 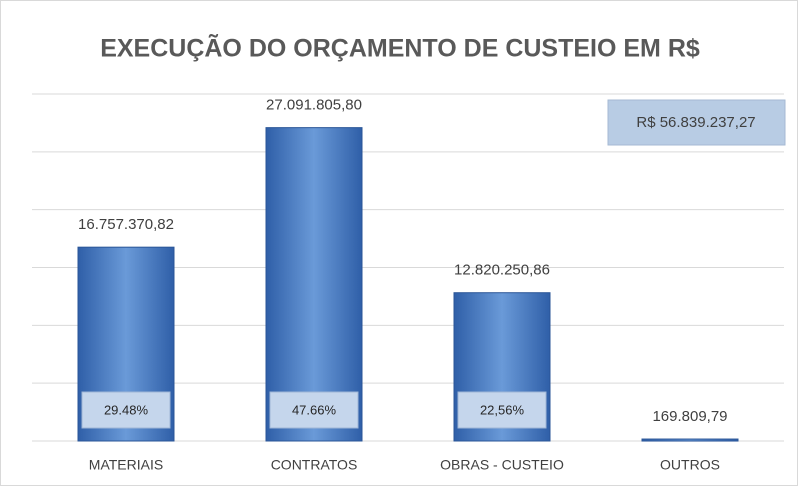 What do you see at coordinates (690, 465) in the screenshot?
I see `x-tick-label: OUTROS` at bounding box center [690, 465].